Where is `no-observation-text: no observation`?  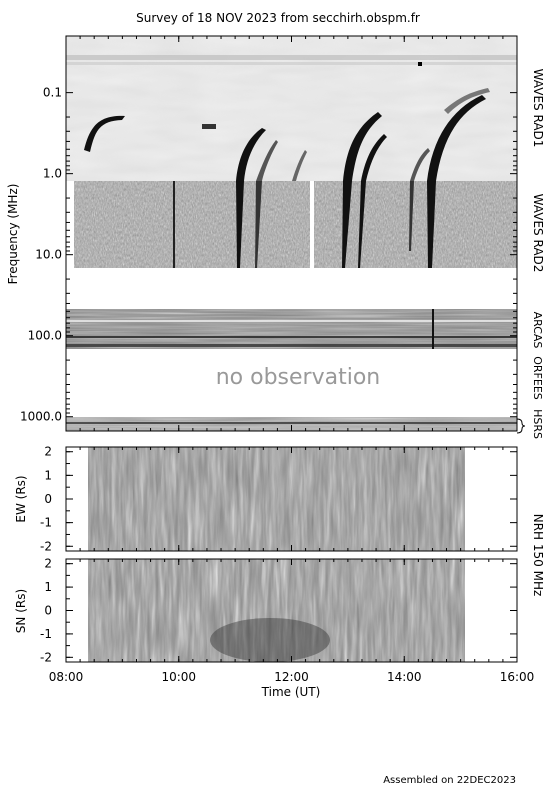 no-observation-text: no observation is located at coordinates (298, 377).